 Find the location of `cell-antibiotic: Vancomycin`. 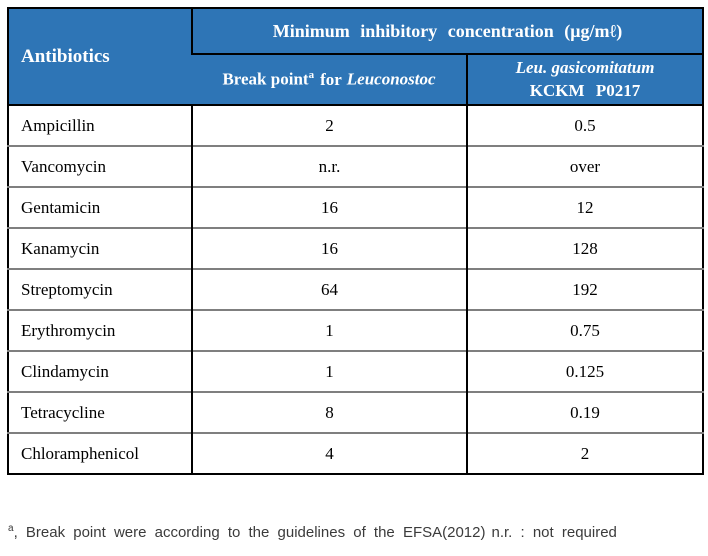

cell-antibiotic: Vancomycin is located at coordinates (100, 166).